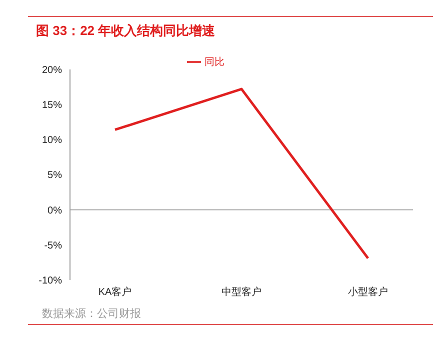 The height and width of the screenshot is (341, 441). What do you see at coordinates (50, 281) in the screenshot?
I see `y-tick-label: -10%` at bounding box center [50, 281].